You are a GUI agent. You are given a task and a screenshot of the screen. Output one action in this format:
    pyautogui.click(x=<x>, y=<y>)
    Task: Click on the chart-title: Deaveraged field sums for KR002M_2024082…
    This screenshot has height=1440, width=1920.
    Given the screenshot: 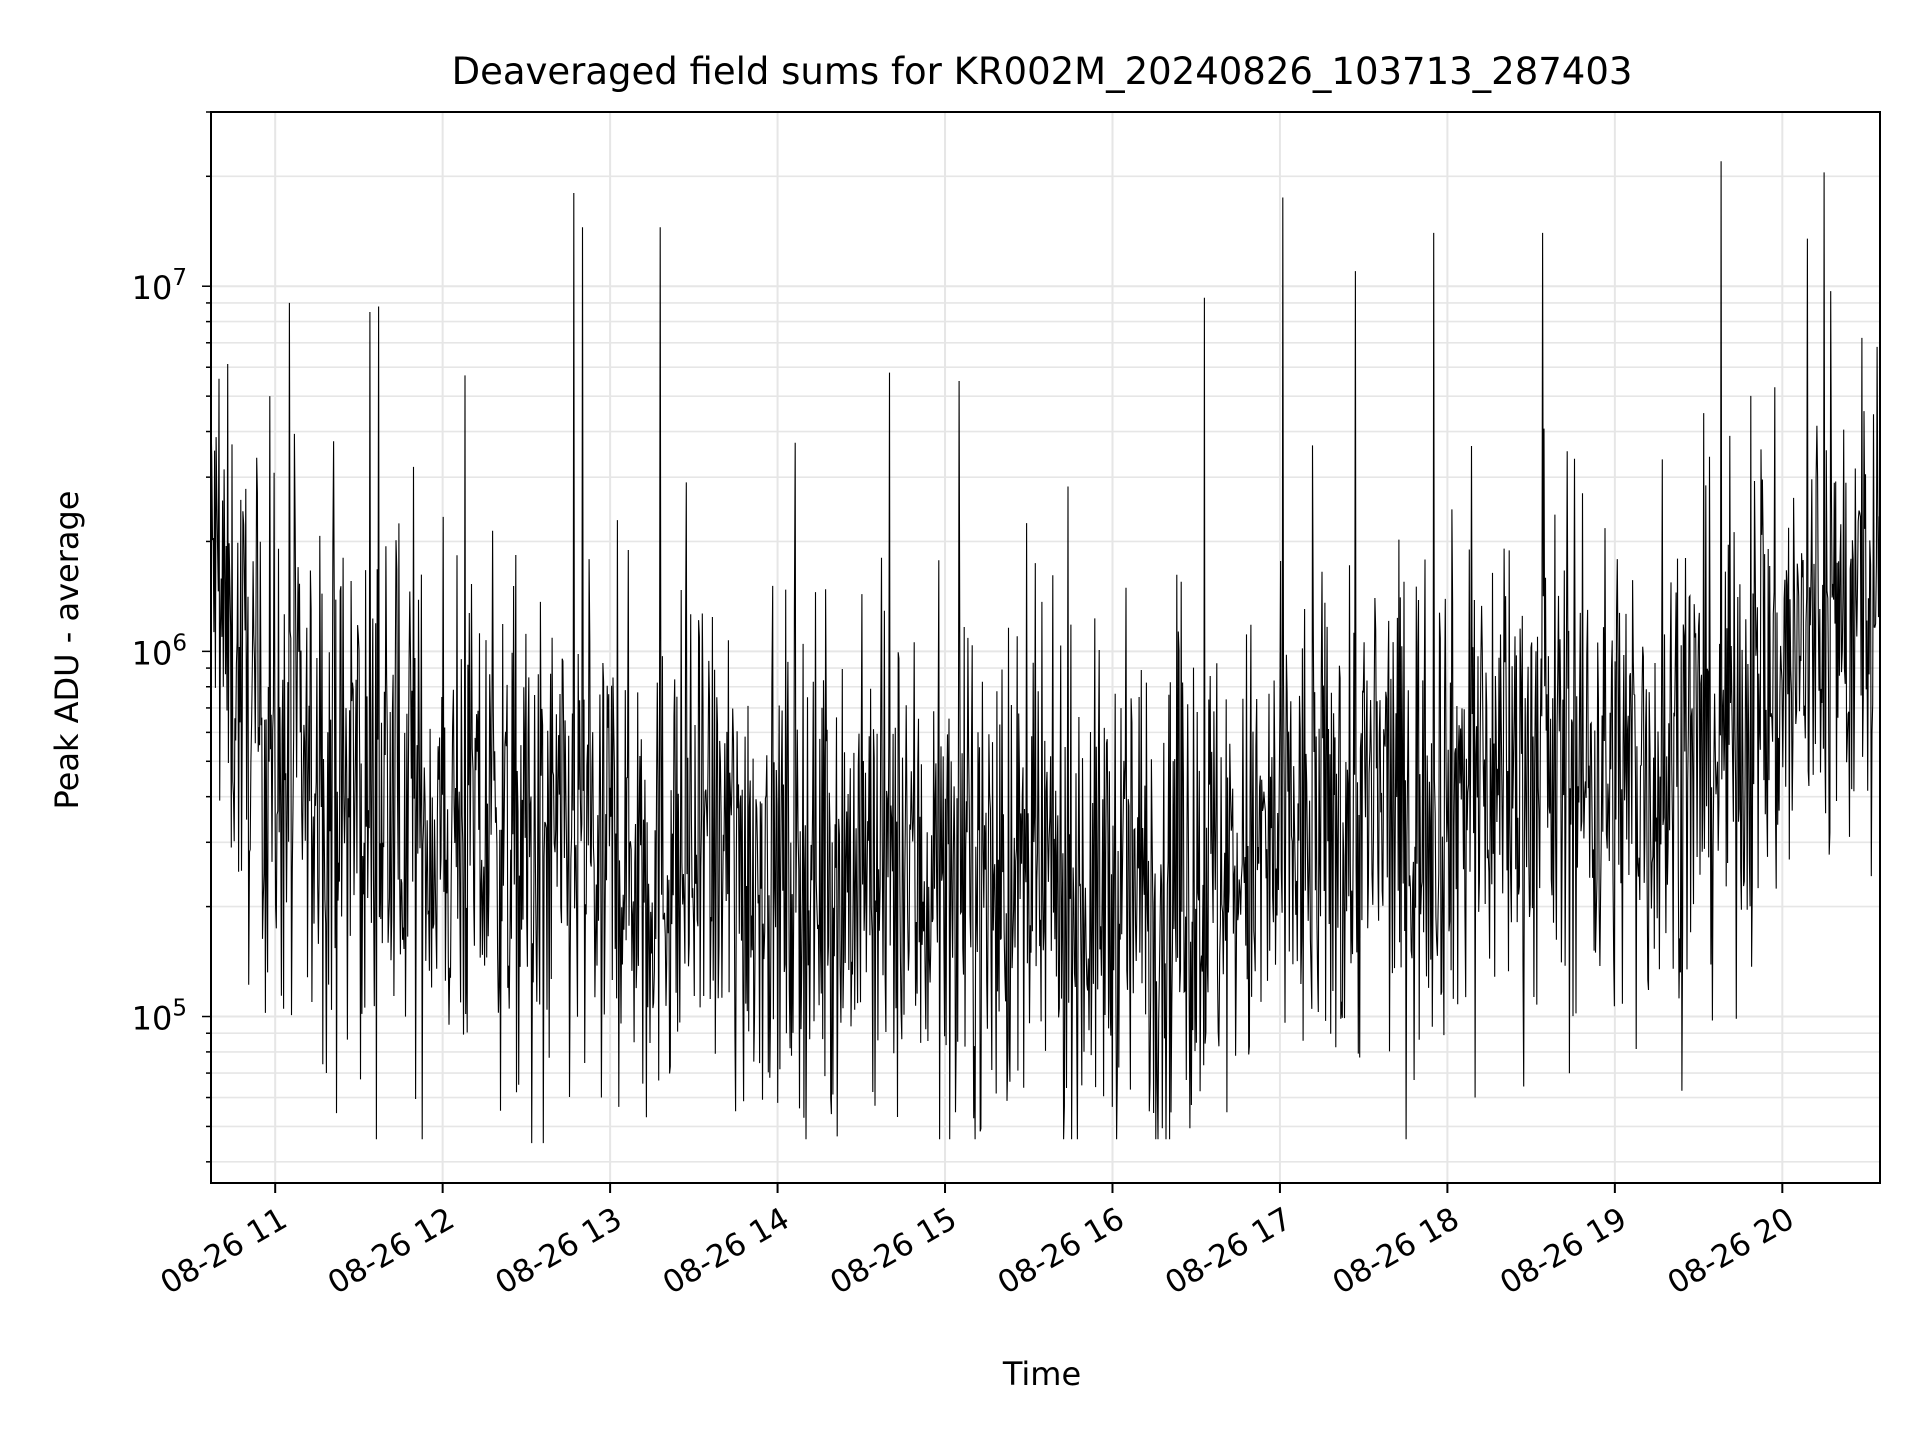 What is the action you would take?
    pyautogui.click(x=1042, y=71)
    